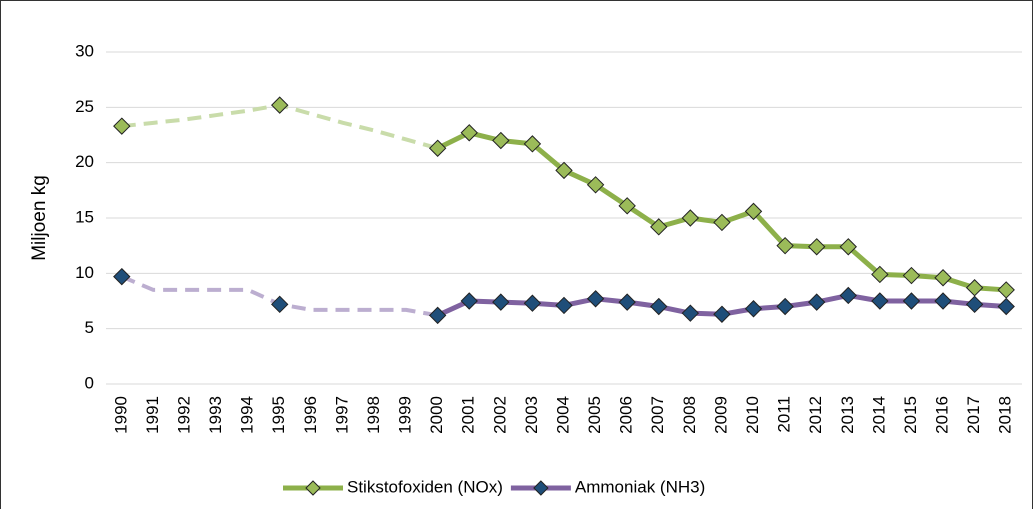 Image resolution: width=1033 pixels, height=509 pixels. What do you see at coordinates (910, 415) in the screenshot?
I see `x-tick-label: 2015` at bounding box center [910, 415].